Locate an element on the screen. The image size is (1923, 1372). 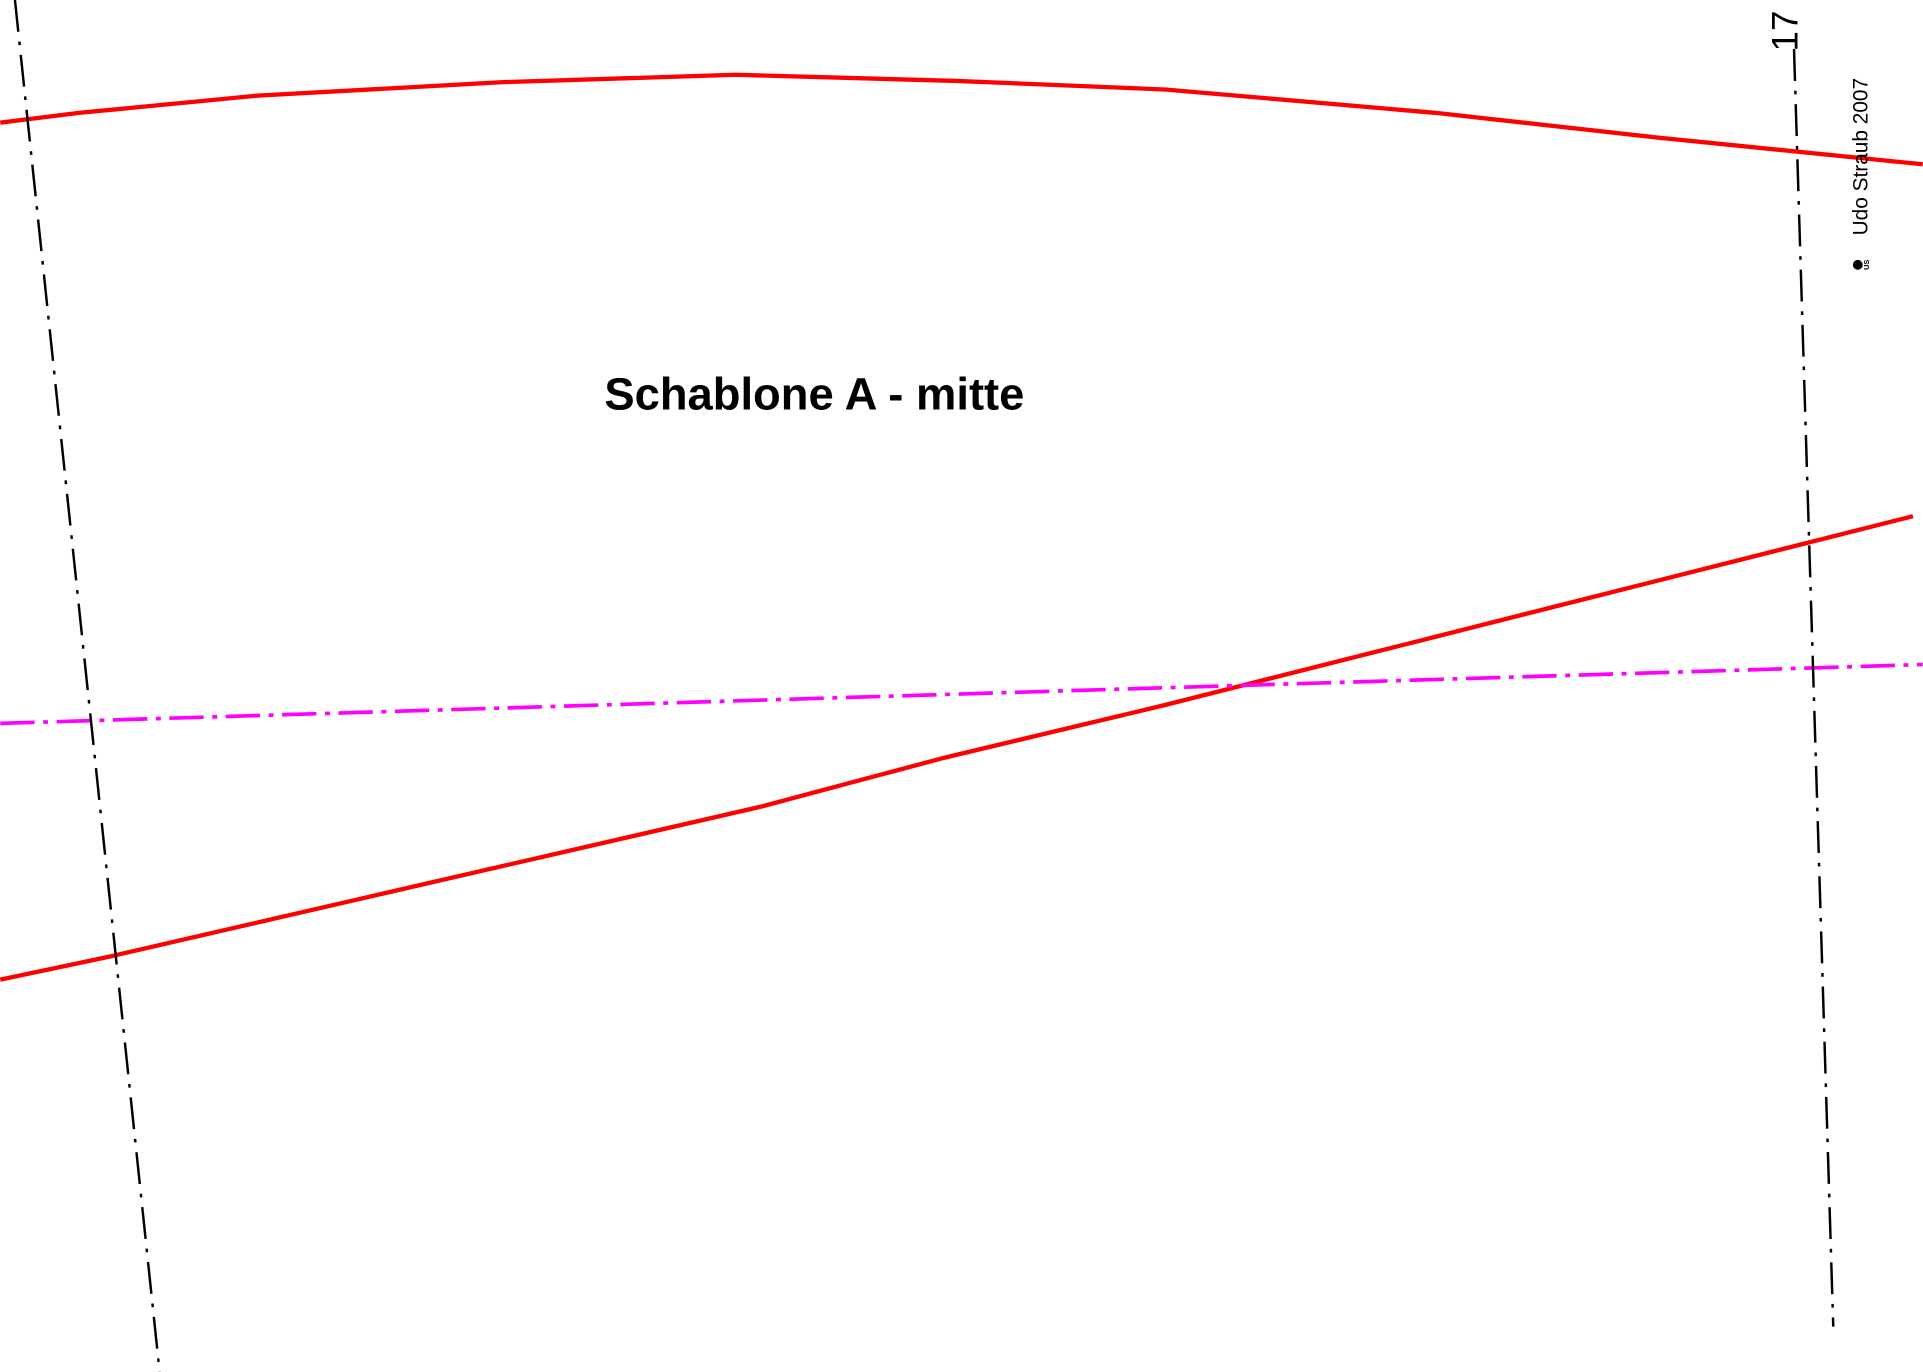
page-number: 17 is located at coordinates (1785, 31).